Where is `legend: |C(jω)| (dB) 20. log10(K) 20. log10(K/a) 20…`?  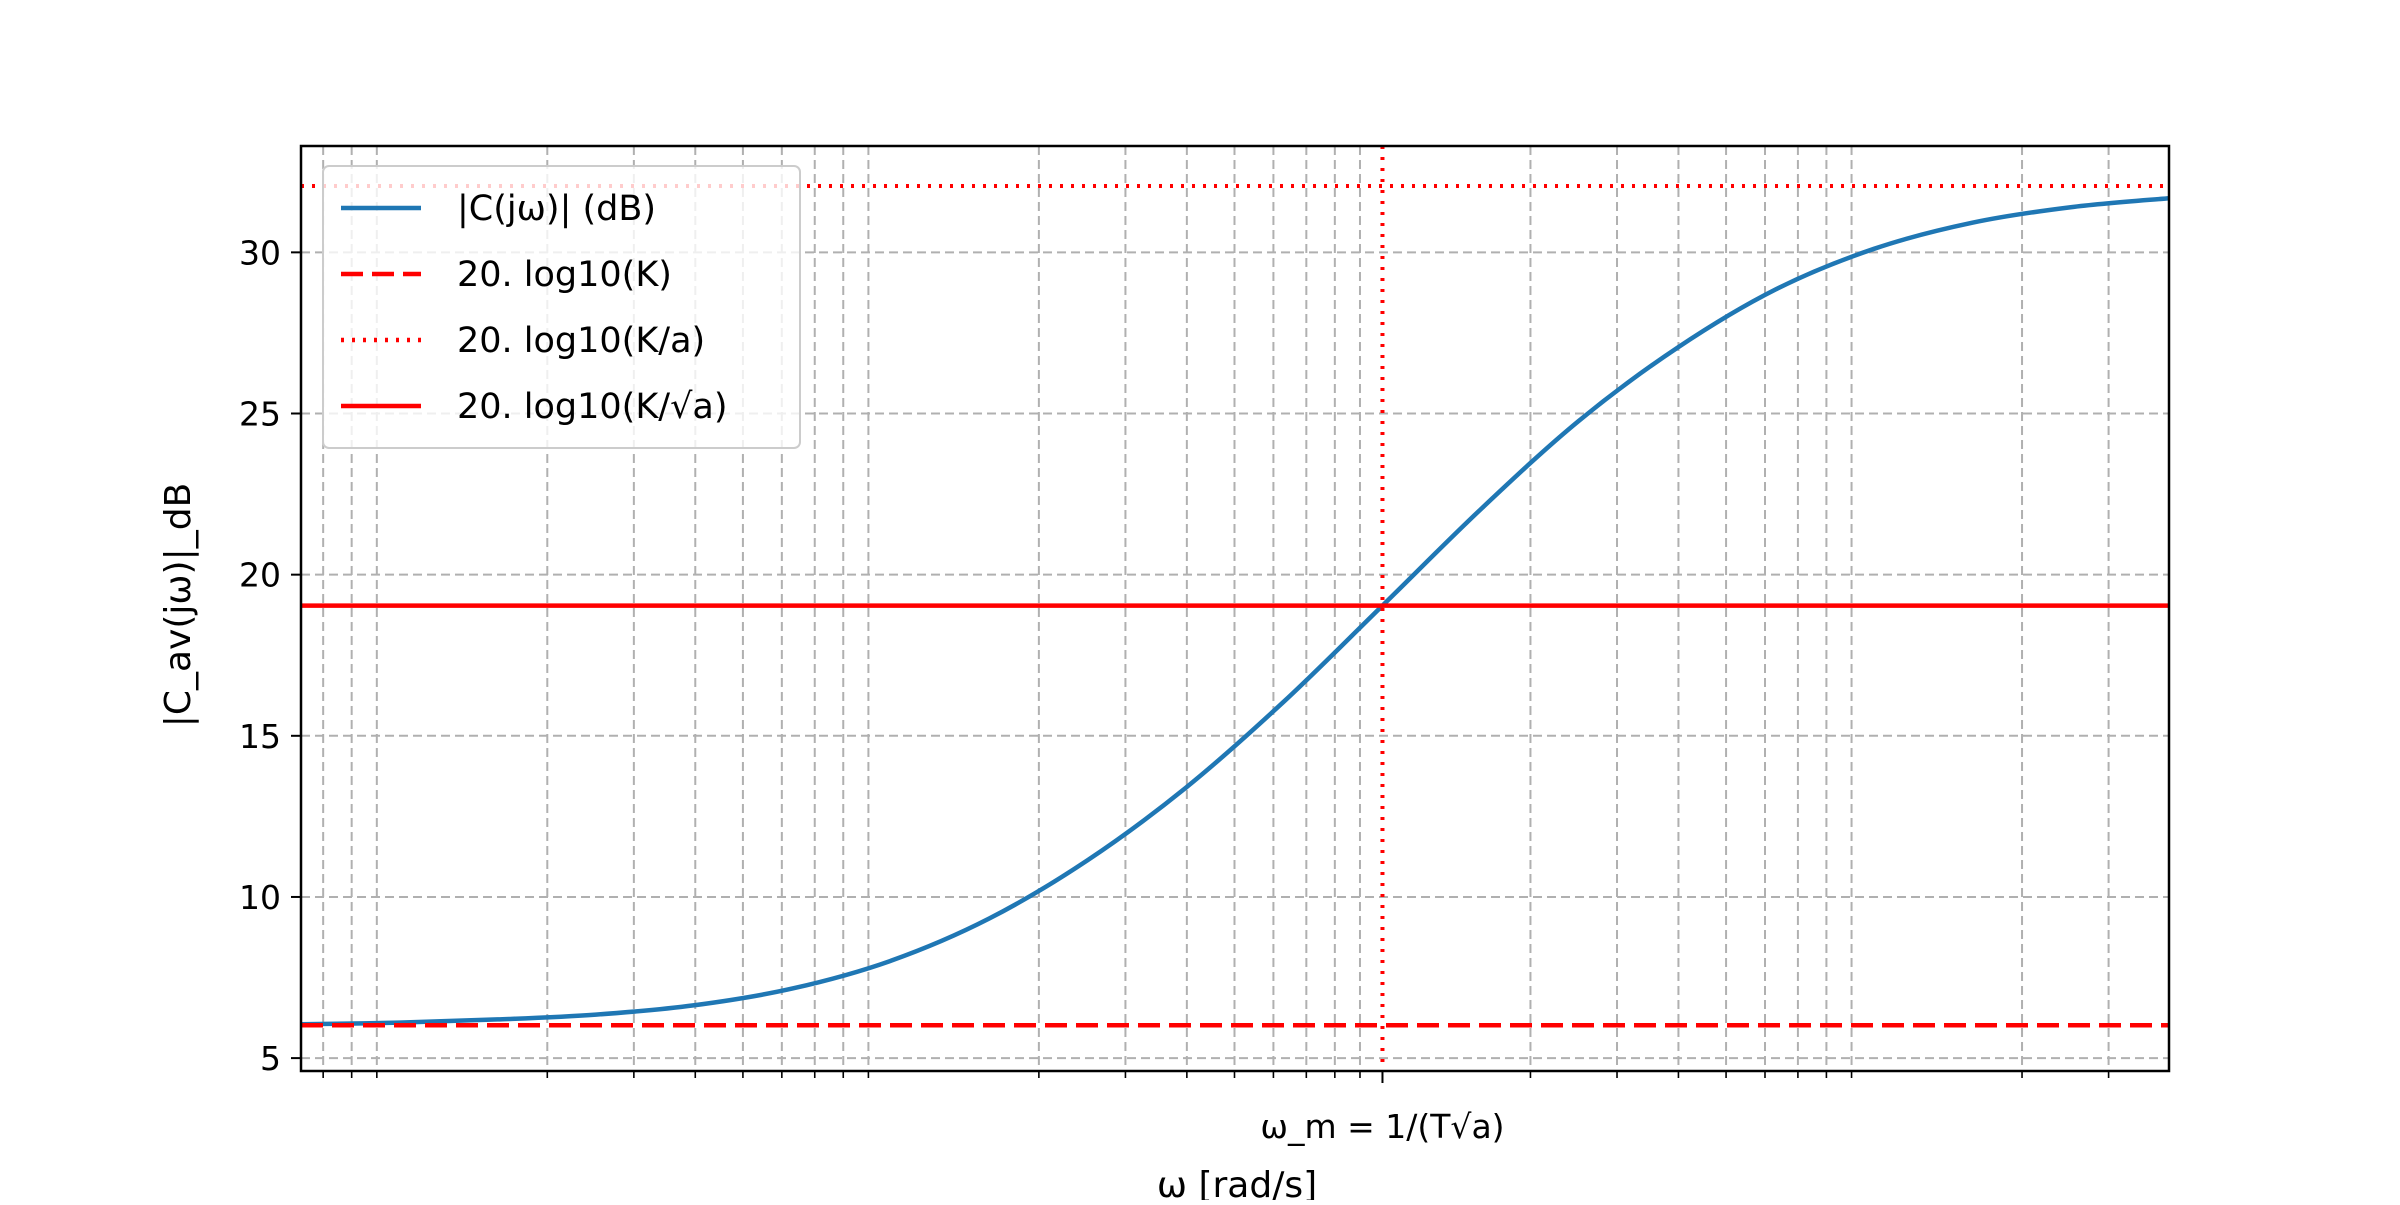
legend: |C(jω)| (dB) 20. log10(K) 20. log10(K/a) 20… is located at coordinates (561, 307).